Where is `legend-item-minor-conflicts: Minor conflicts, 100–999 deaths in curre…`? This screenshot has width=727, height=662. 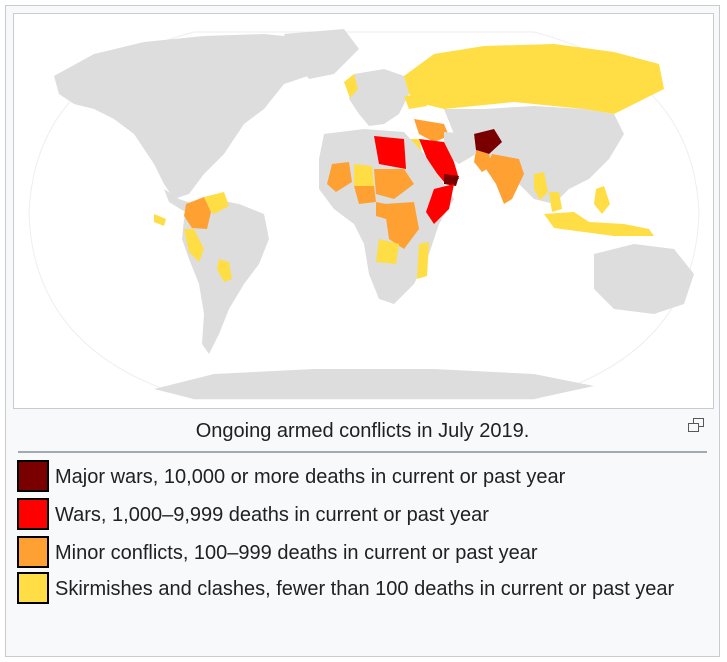
legend-item-minor-conflicts: Minor conflicts, 100–999 deaths in curre… is located at coordinates (362, 553).